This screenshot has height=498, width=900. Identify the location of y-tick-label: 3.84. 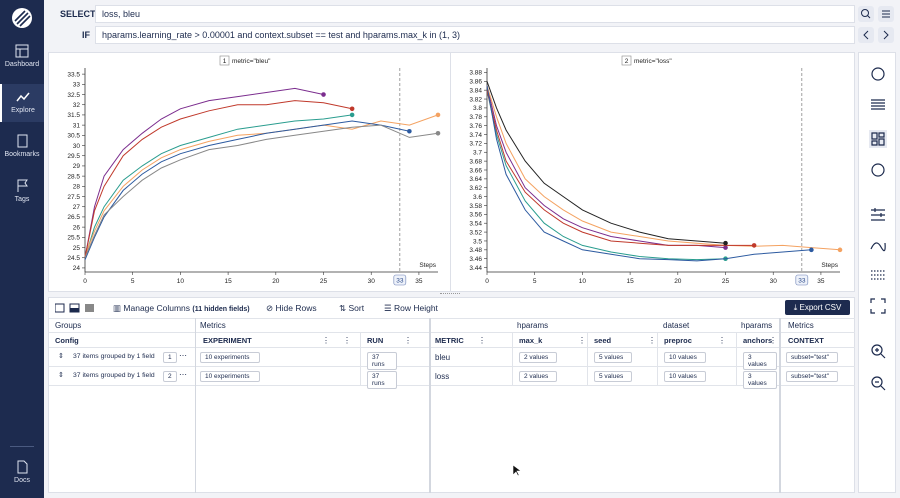
(475, 90).